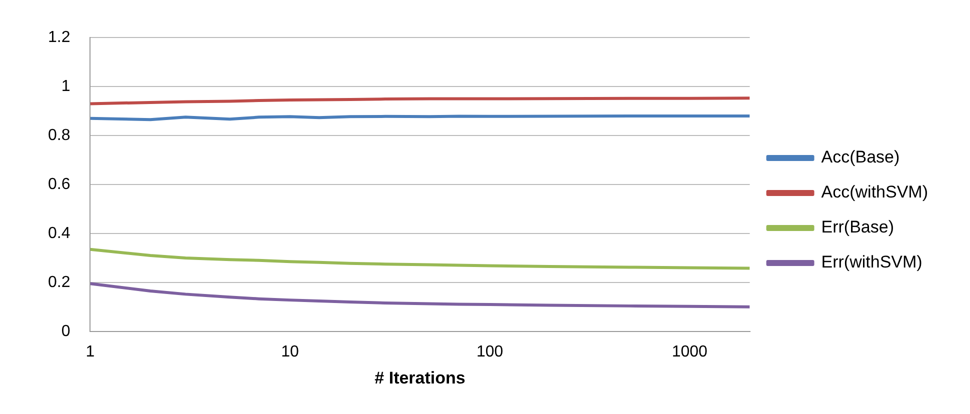  I want to click on legend-label: Acc(withSVM), so click(874, 192).